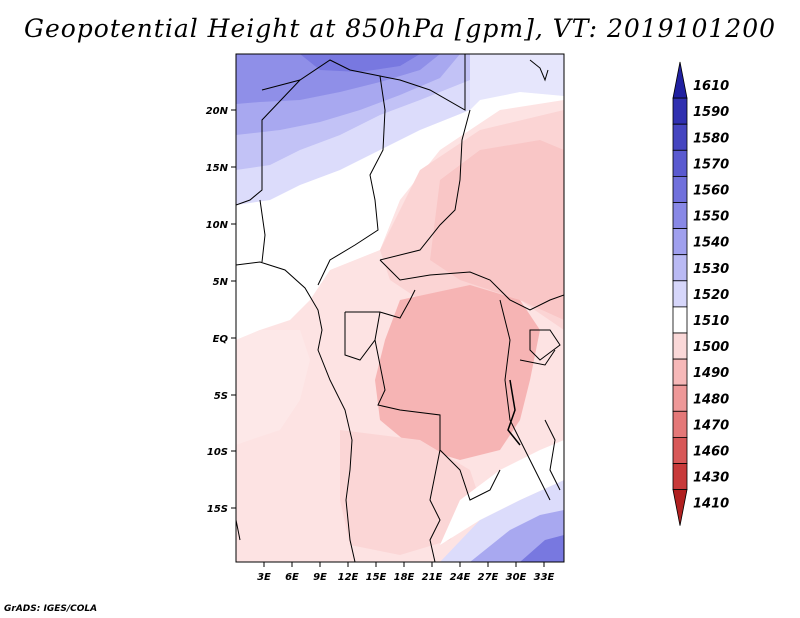 Image resolution: width=800 pixels, height=618 pixels. I want to click on lat-axis: 20N 15N 10N 5N EQ 5S 10S 15S, so click(221, 310).